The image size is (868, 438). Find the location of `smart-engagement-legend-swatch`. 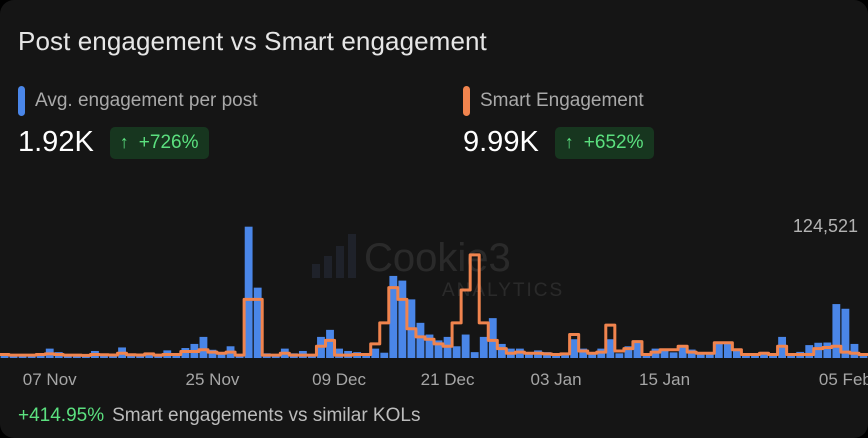

smart-engagement-legend-swatch is located at coordinates (466, 101).